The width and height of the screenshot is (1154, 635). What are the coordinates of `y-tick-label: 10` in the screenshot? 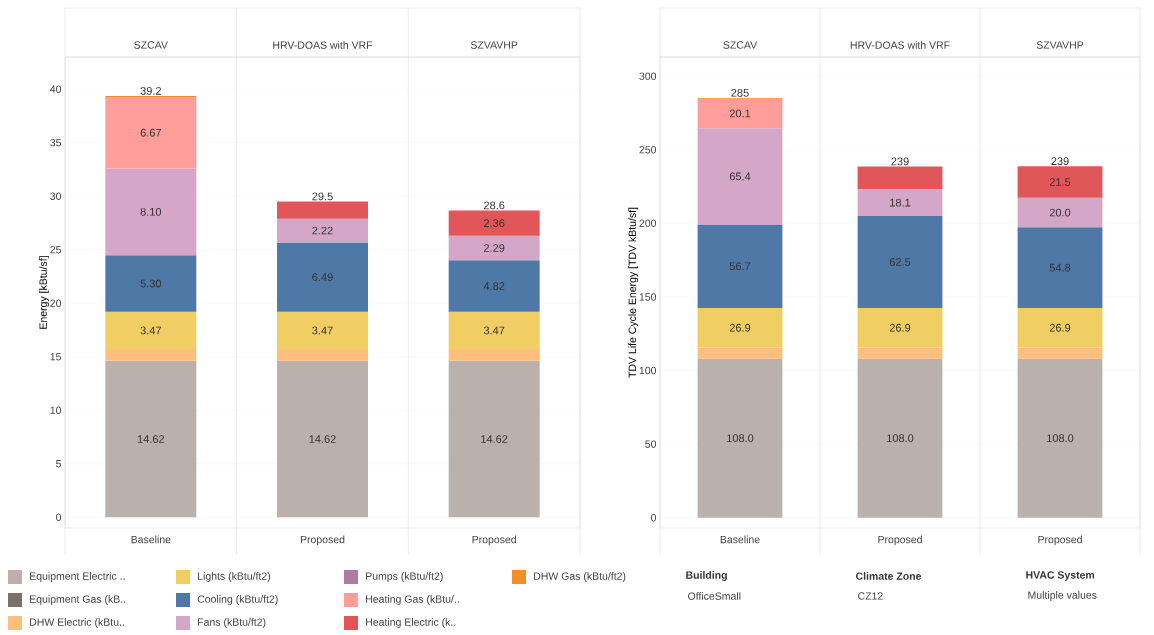 It's located at (56, 410).